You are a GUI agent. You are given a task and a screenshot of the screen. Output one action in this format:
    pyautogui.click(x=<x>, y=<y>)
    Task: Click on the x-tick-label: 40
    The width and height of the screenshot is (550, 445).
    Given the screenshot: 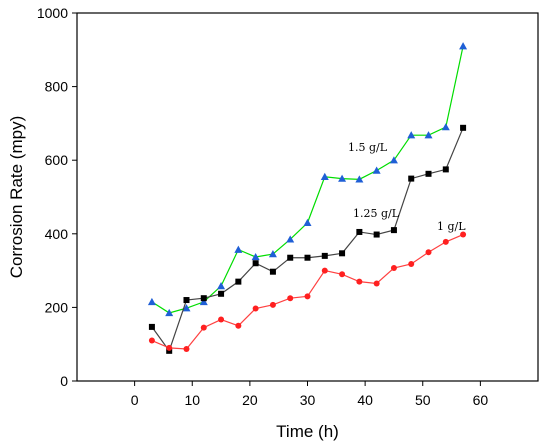 What is the action you would take?
    pyautogui.click(x=365, y=400)
    